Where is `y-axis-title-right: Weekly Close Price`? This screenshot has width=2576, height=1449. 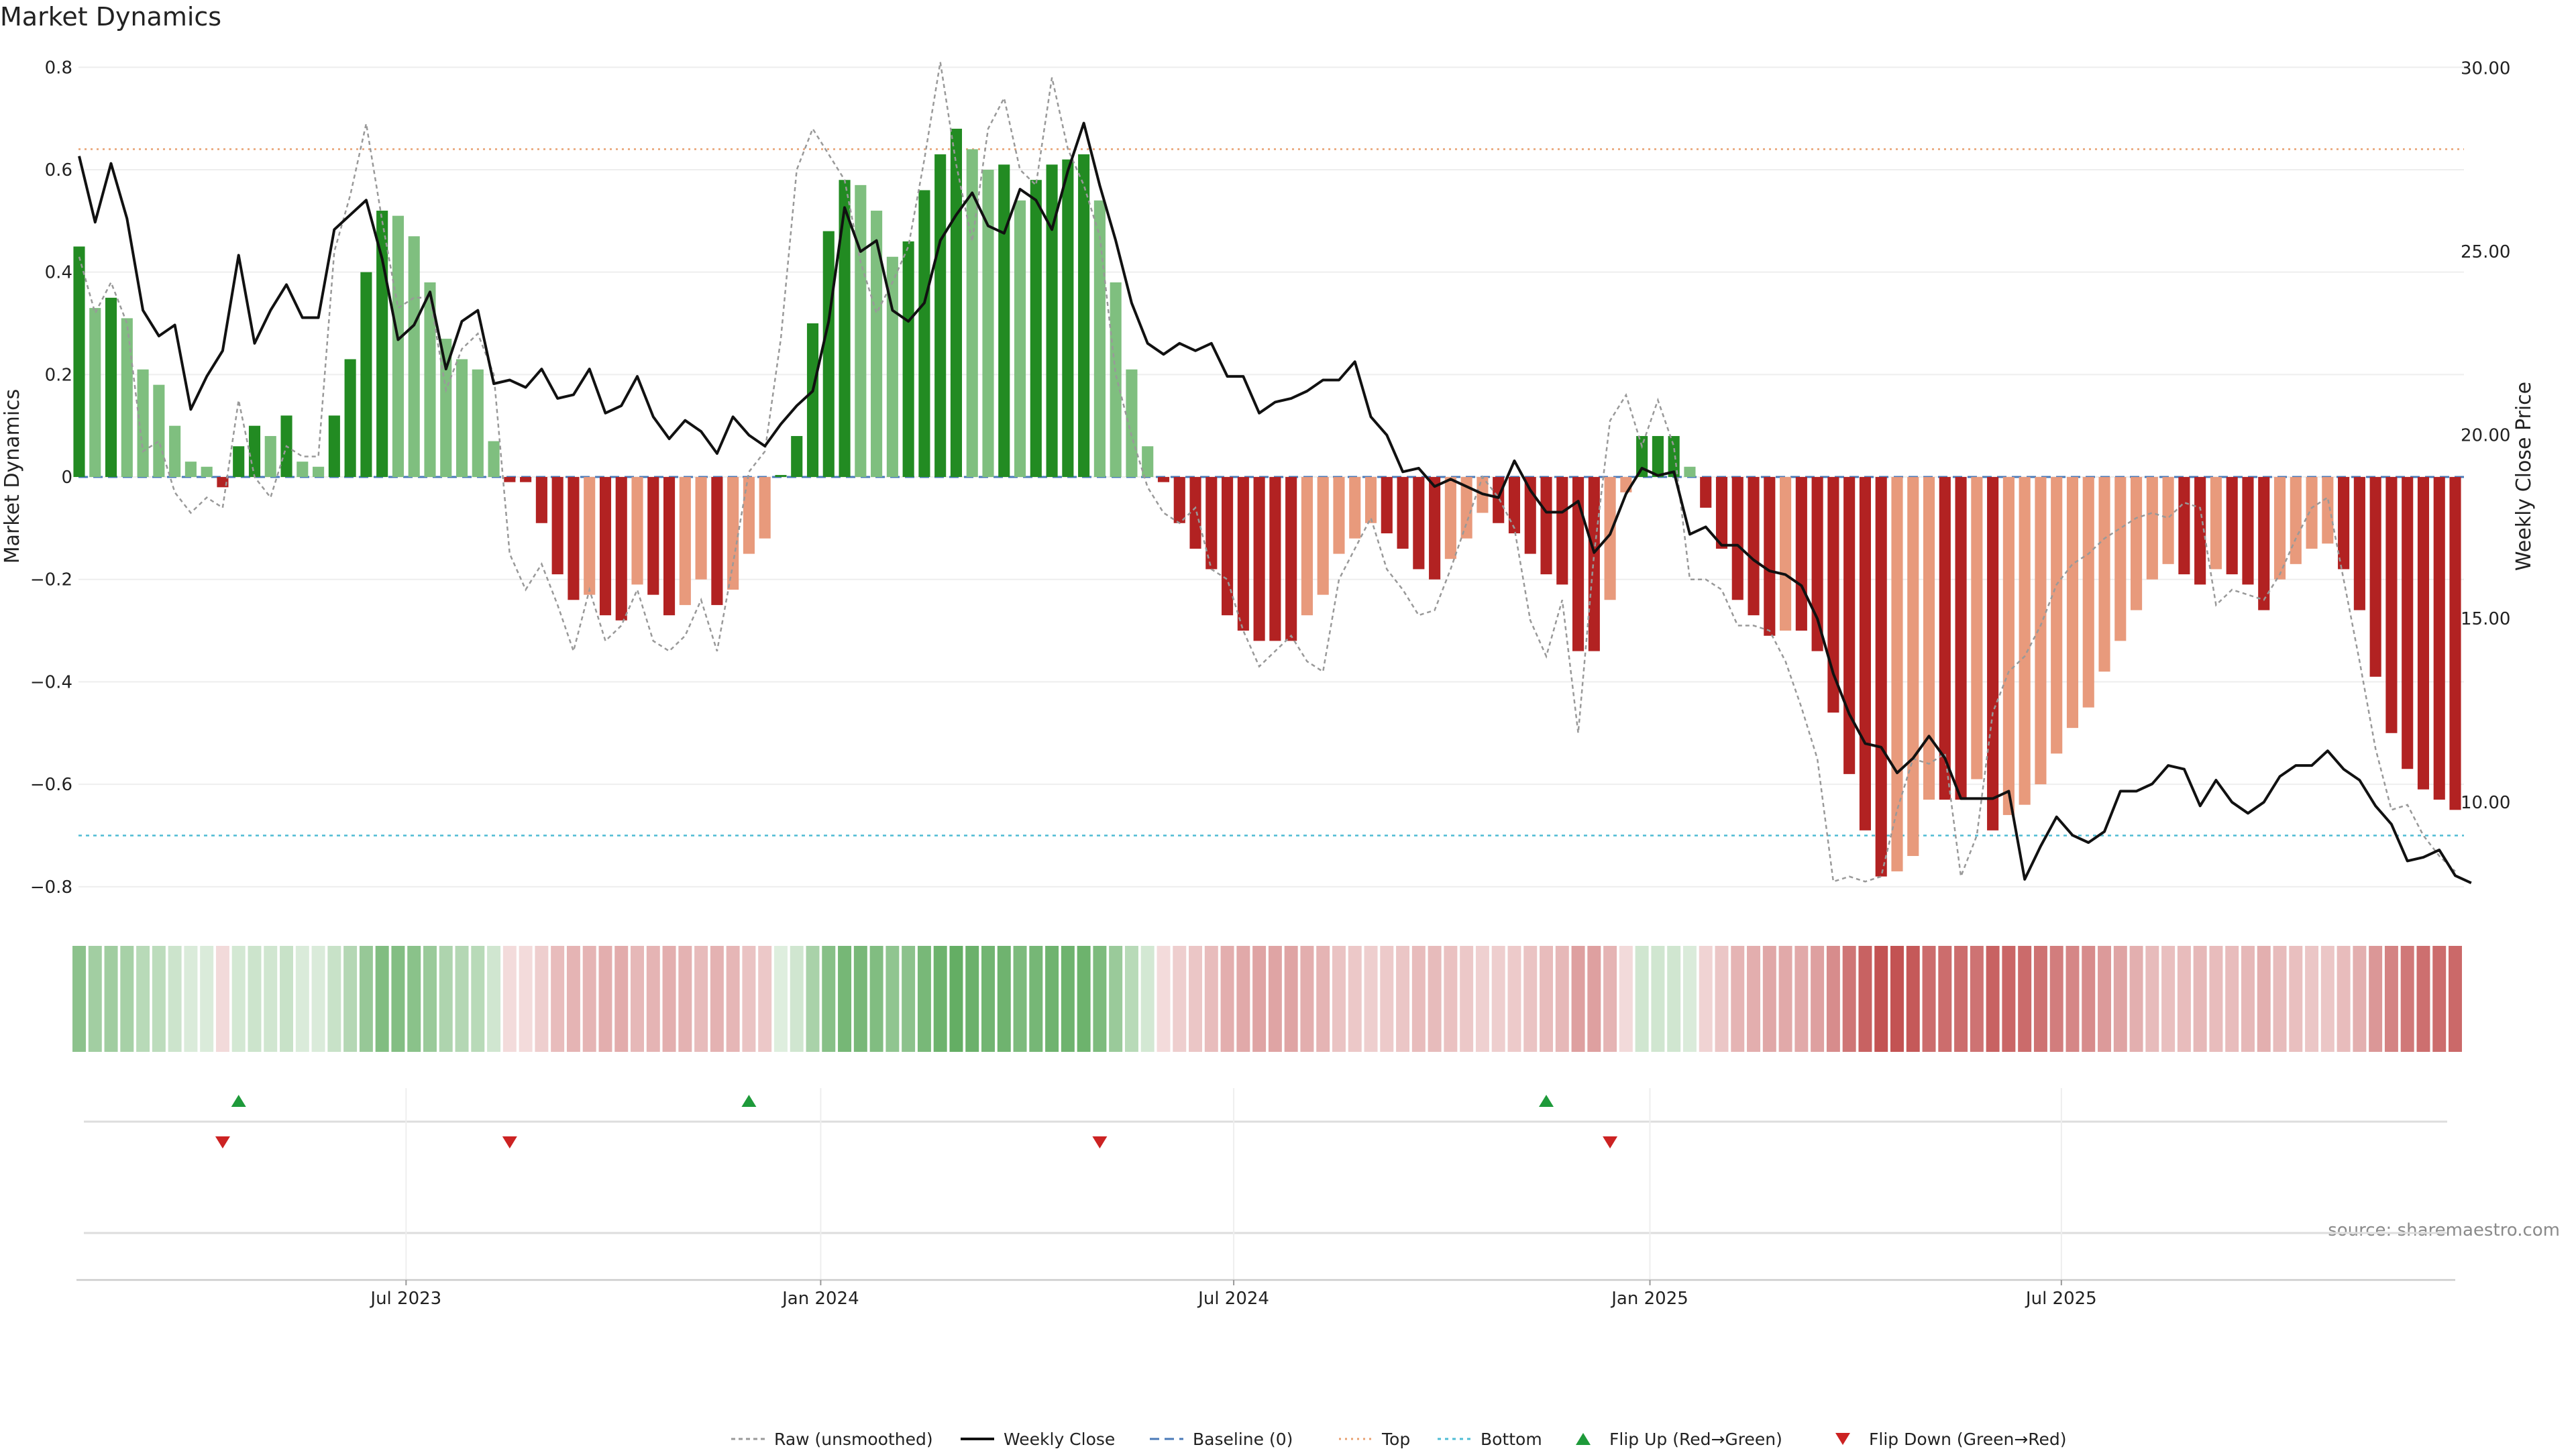 y-axis-title-right: Weekly Close Price is located at coordinates (2524, 476).